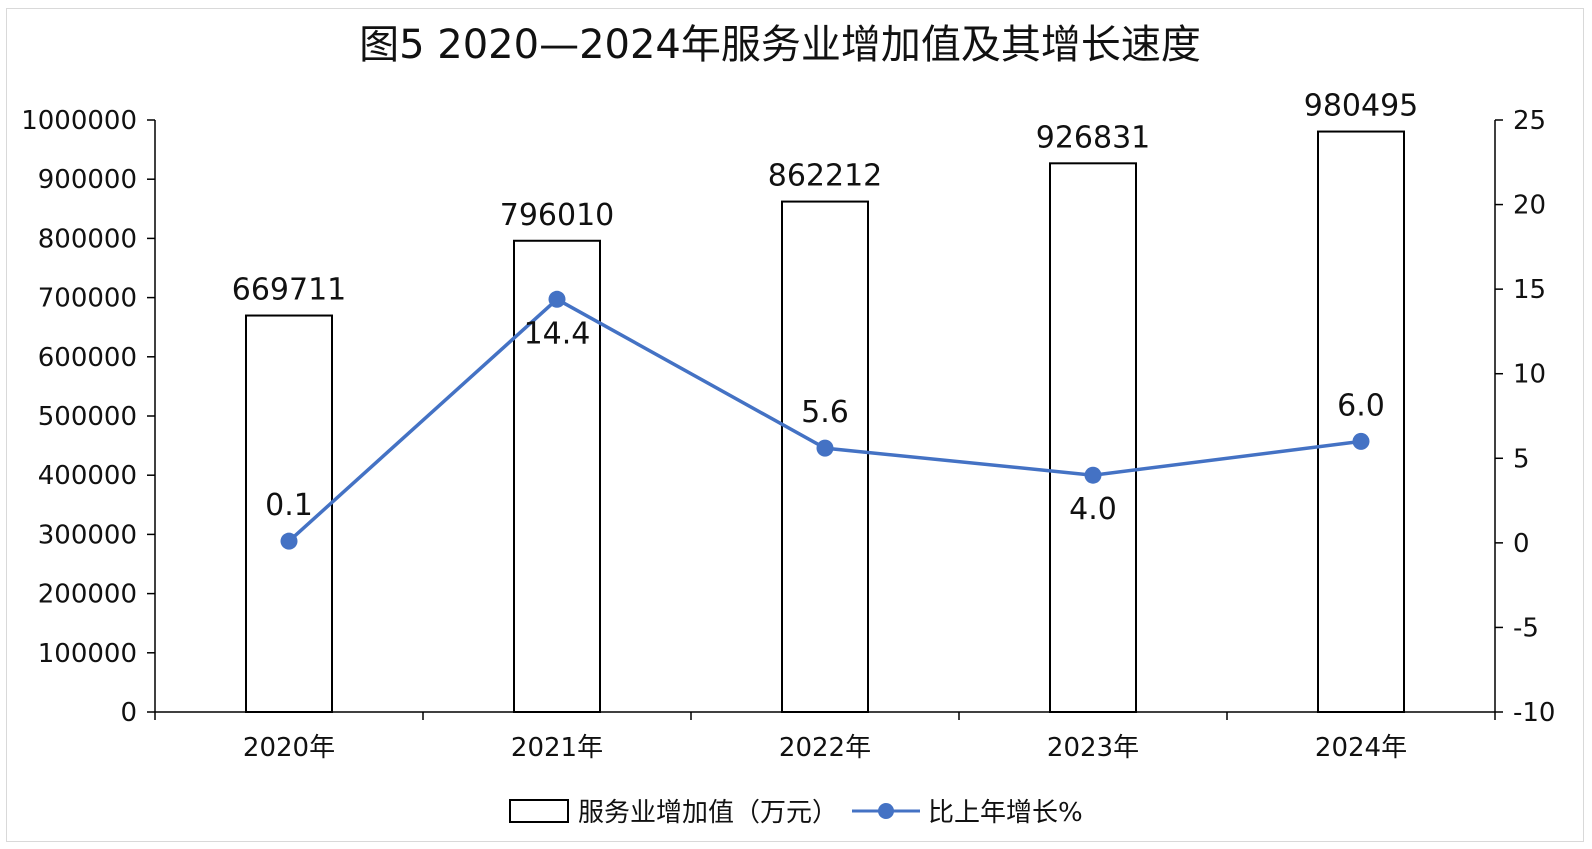 The width and height of the screenshot is (1592, 849). I want to click on left-tick-label: 100000, so click(87, 654).